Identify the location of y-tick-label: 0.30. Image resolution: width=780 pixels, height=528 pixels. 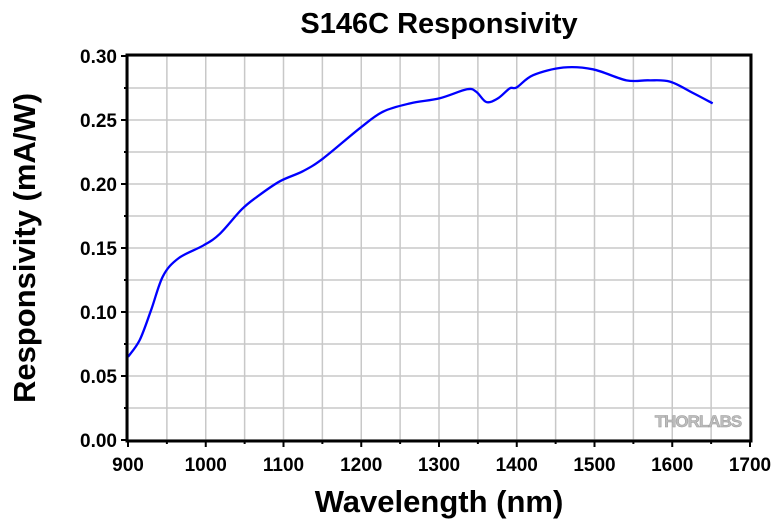
(98, 57).